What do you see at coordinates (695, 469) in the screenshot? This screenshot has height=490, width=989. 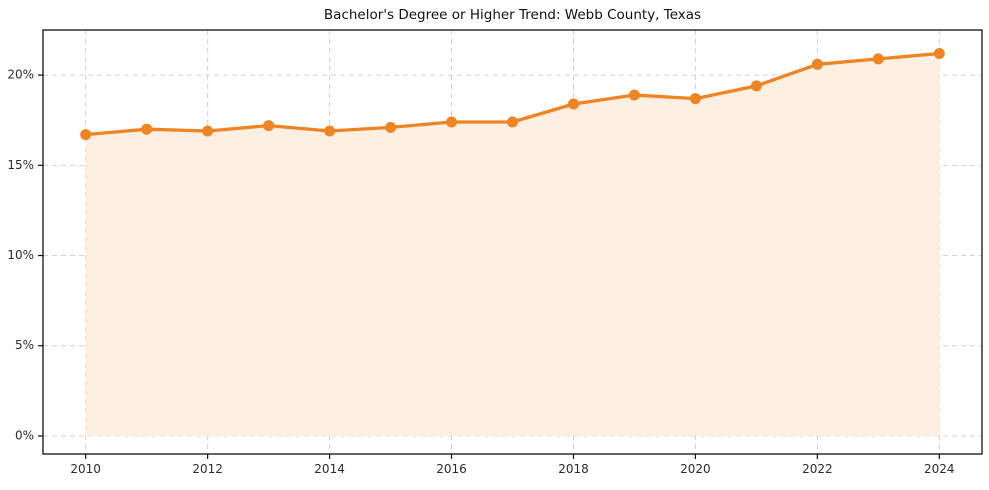 I see `x-tick-label-2020: 2020` at bounding box center [695, 469].